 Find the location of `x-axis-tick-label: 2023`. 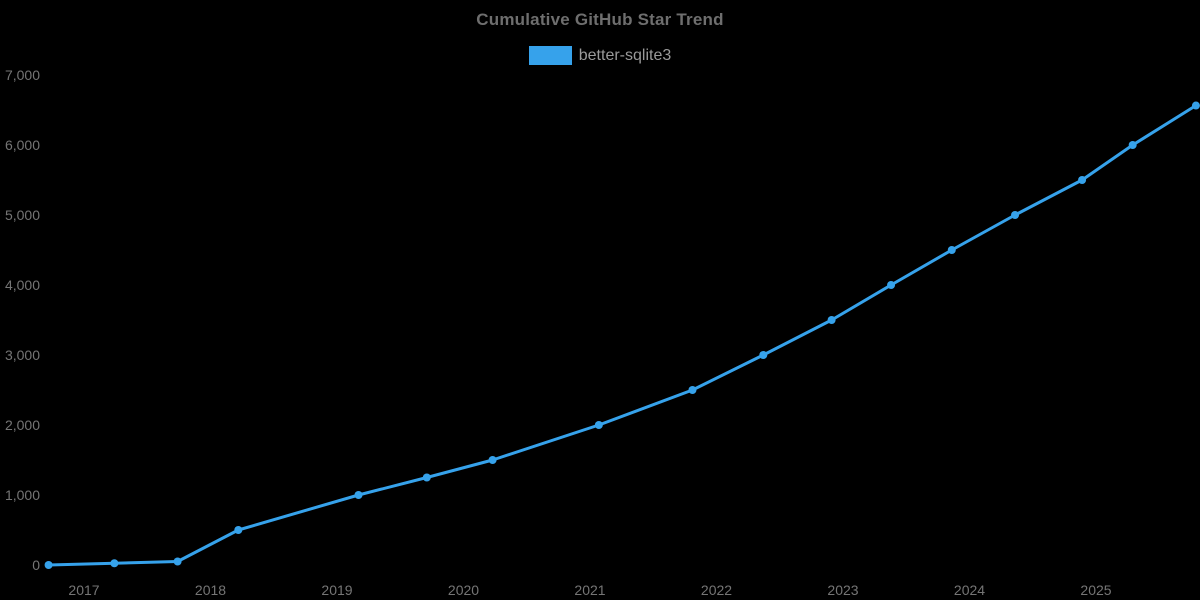

x-axis-tick-label: 2023 is located at coordinates (842, 590).